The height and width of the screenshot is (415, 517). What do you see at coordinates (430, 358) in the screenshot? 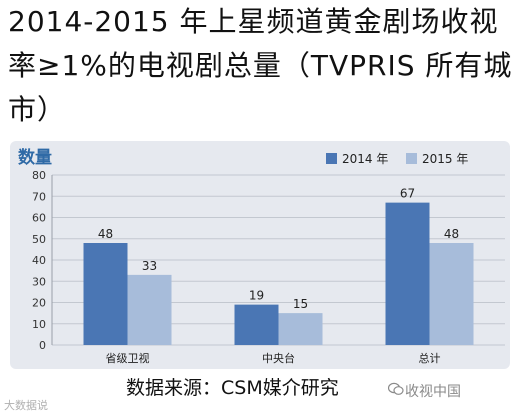
I see `x-tick-label: 总计` at bounding box center [430, 358].